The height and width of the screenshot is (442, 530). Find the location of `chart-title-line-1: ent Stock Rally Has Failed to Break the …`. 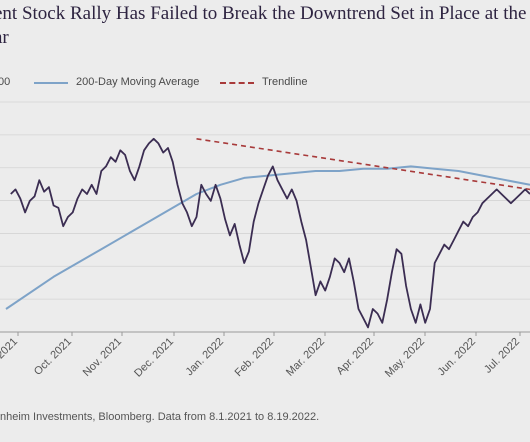

chart-title-line-1: ent Stock Rally Has Failed to Break the … is located at coordinates (265, 13).